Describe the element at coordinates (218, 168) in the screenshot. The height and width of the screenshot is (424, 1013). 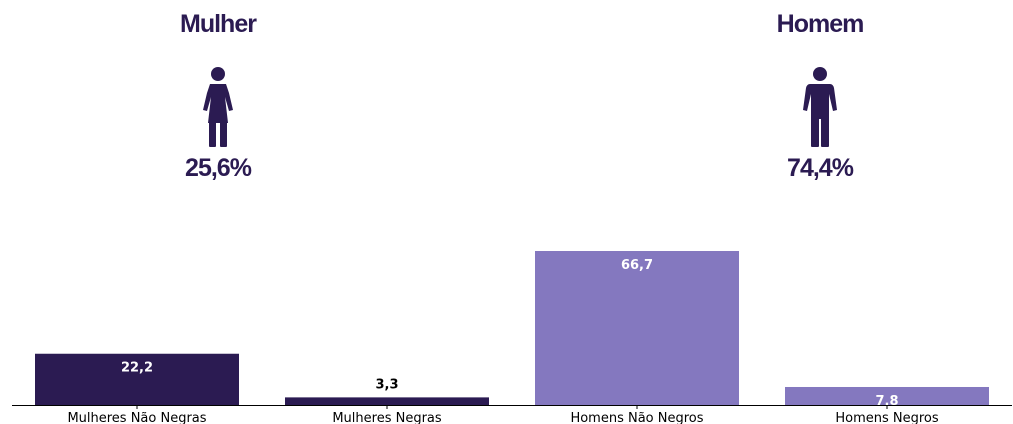
I see `female-percentage: 25,6%` at that location.